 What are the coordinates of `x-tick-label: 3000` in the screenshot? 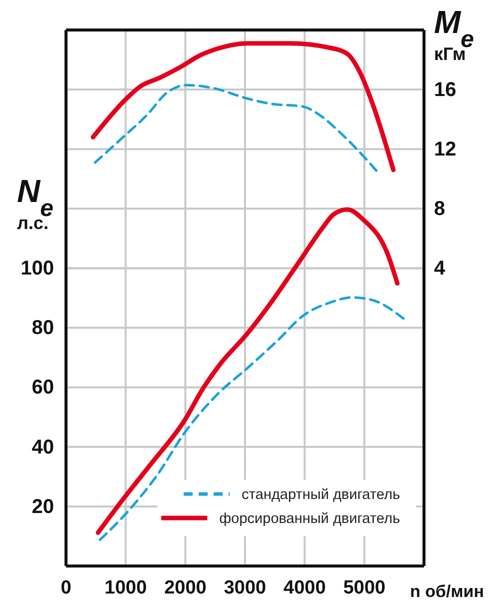 It's located at (245, 587).